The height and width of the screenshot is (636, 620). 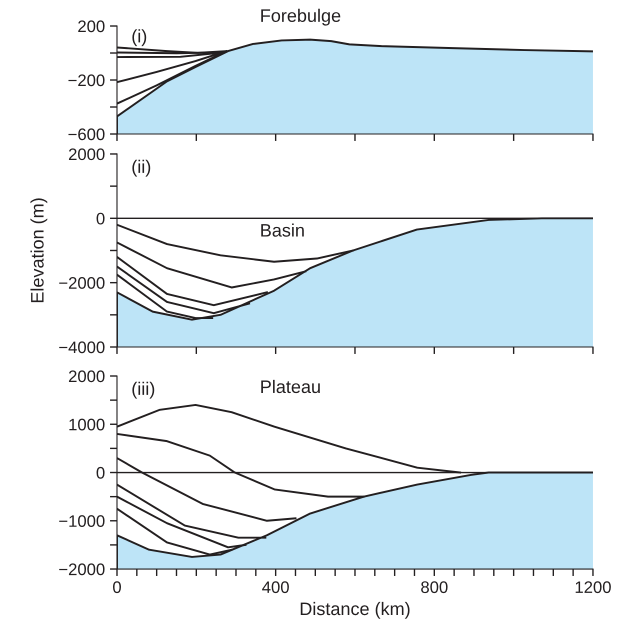 I want to click on annotation: (ii), so click(x=141, y=168).